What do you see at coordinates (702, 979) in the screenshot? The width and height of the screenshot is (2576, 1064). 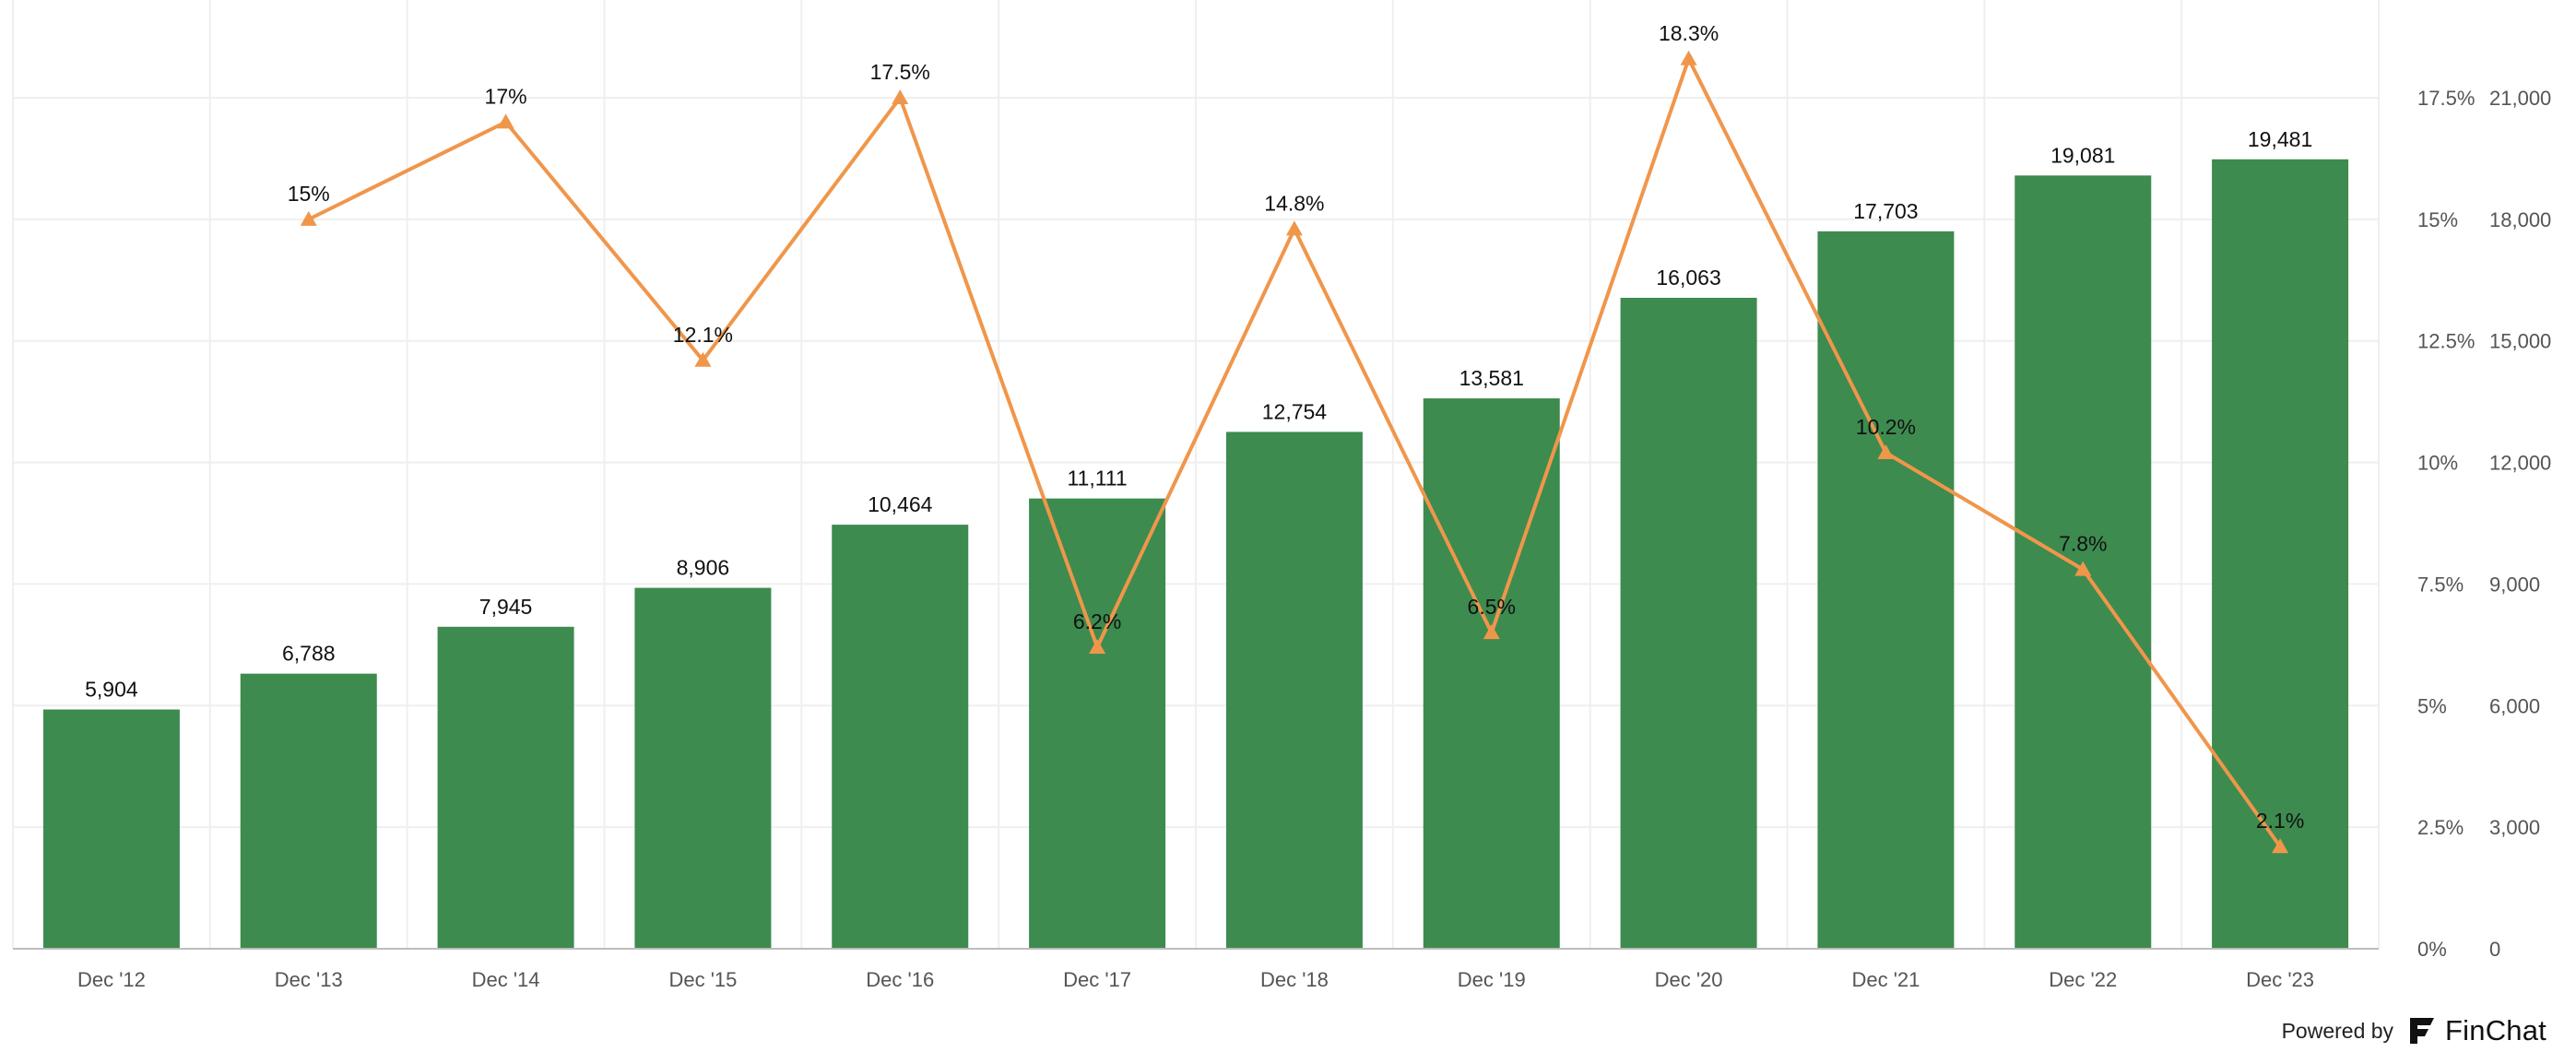 I see `x-tick-label: Dec '15` at bounding box center [702, 979].